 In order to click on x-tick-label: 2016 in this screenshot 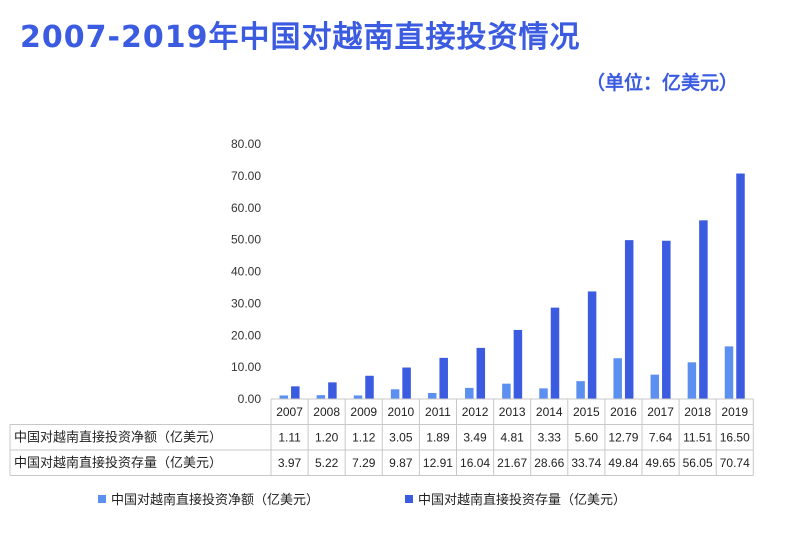, I will do `click(623, 412)`.